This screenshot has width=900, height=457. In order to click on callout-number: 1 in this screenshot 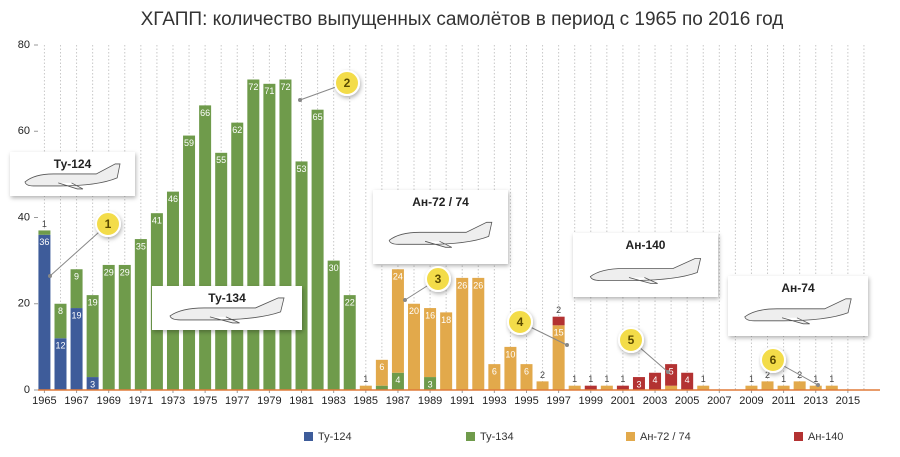, I will do `click(108, 224)`.